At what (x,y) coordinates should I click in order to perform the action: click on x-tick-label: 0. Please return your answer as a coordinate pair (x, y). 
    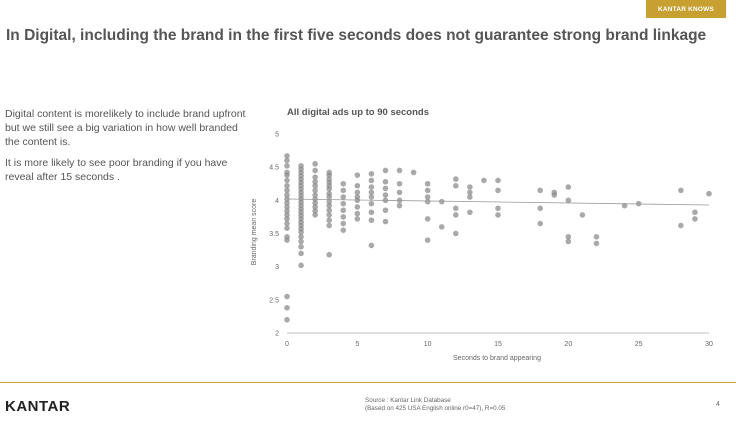
    Looking at the image, I should click on (287, 344).